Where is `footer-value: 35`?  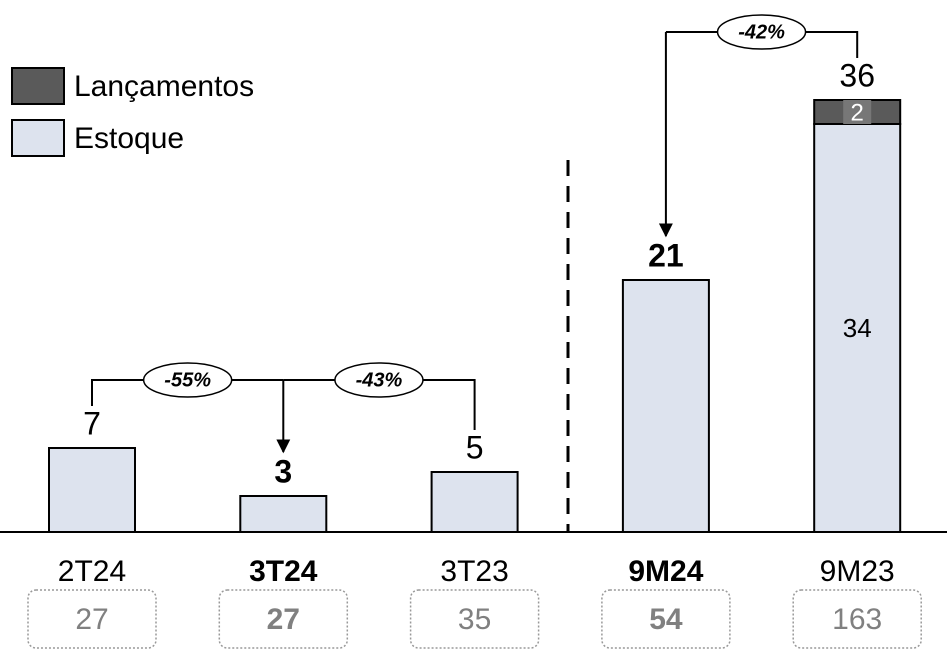
footer-value: 35 is located at coordinates (474, 619).